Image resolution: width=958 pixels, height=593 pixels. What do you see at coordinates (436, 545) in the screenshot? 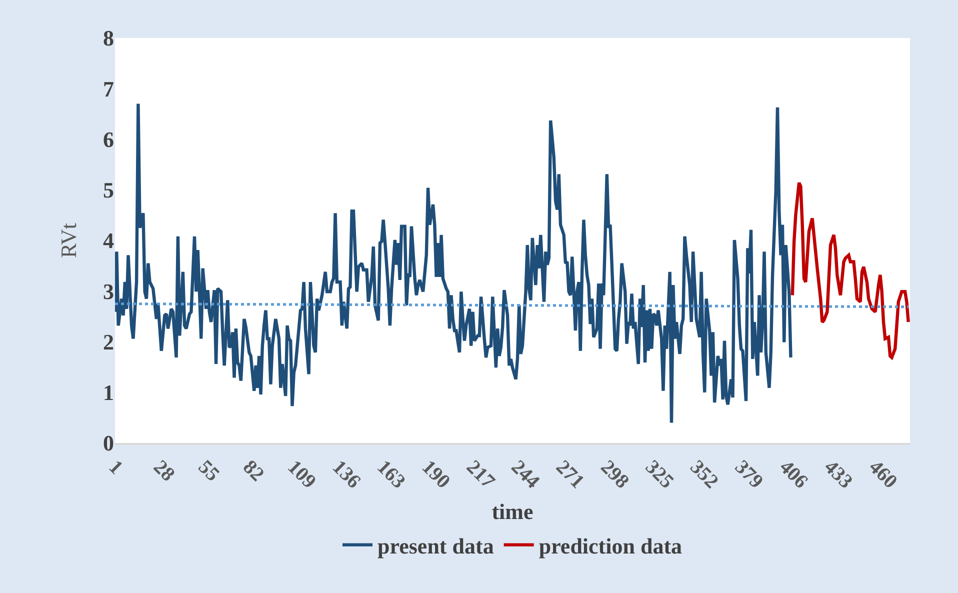
I see `legend-label: present data` at bounding box center [436, 545].